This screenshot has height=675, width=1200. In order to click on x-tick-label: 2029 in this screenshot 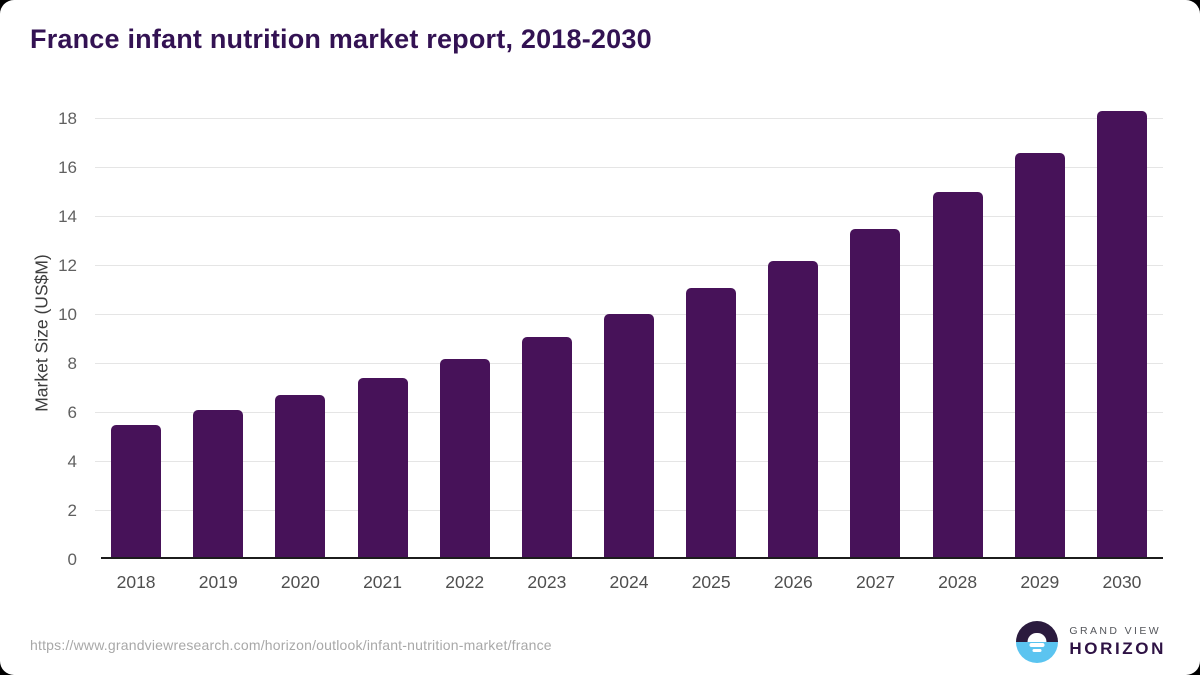, I will do `click(1040, 582)`.